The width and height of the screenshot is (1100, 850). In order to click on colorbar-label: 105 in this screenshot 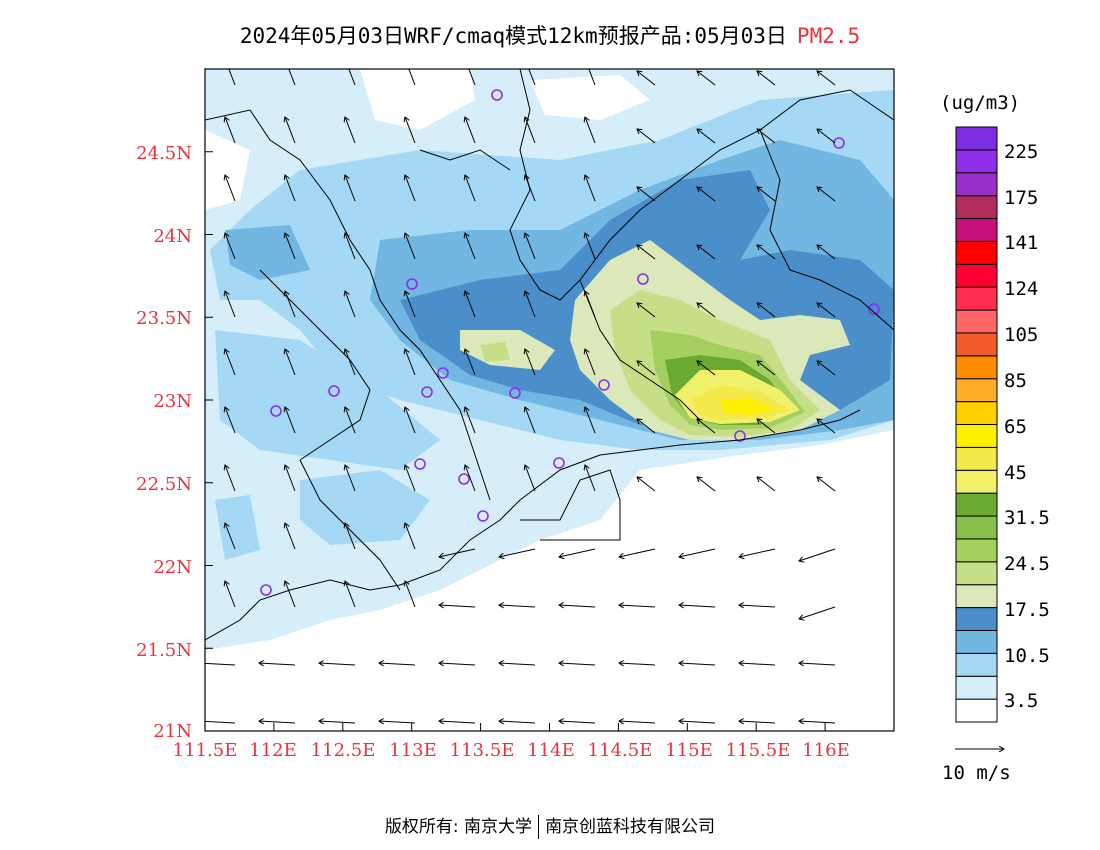, I will do `click(1021, 335)`.